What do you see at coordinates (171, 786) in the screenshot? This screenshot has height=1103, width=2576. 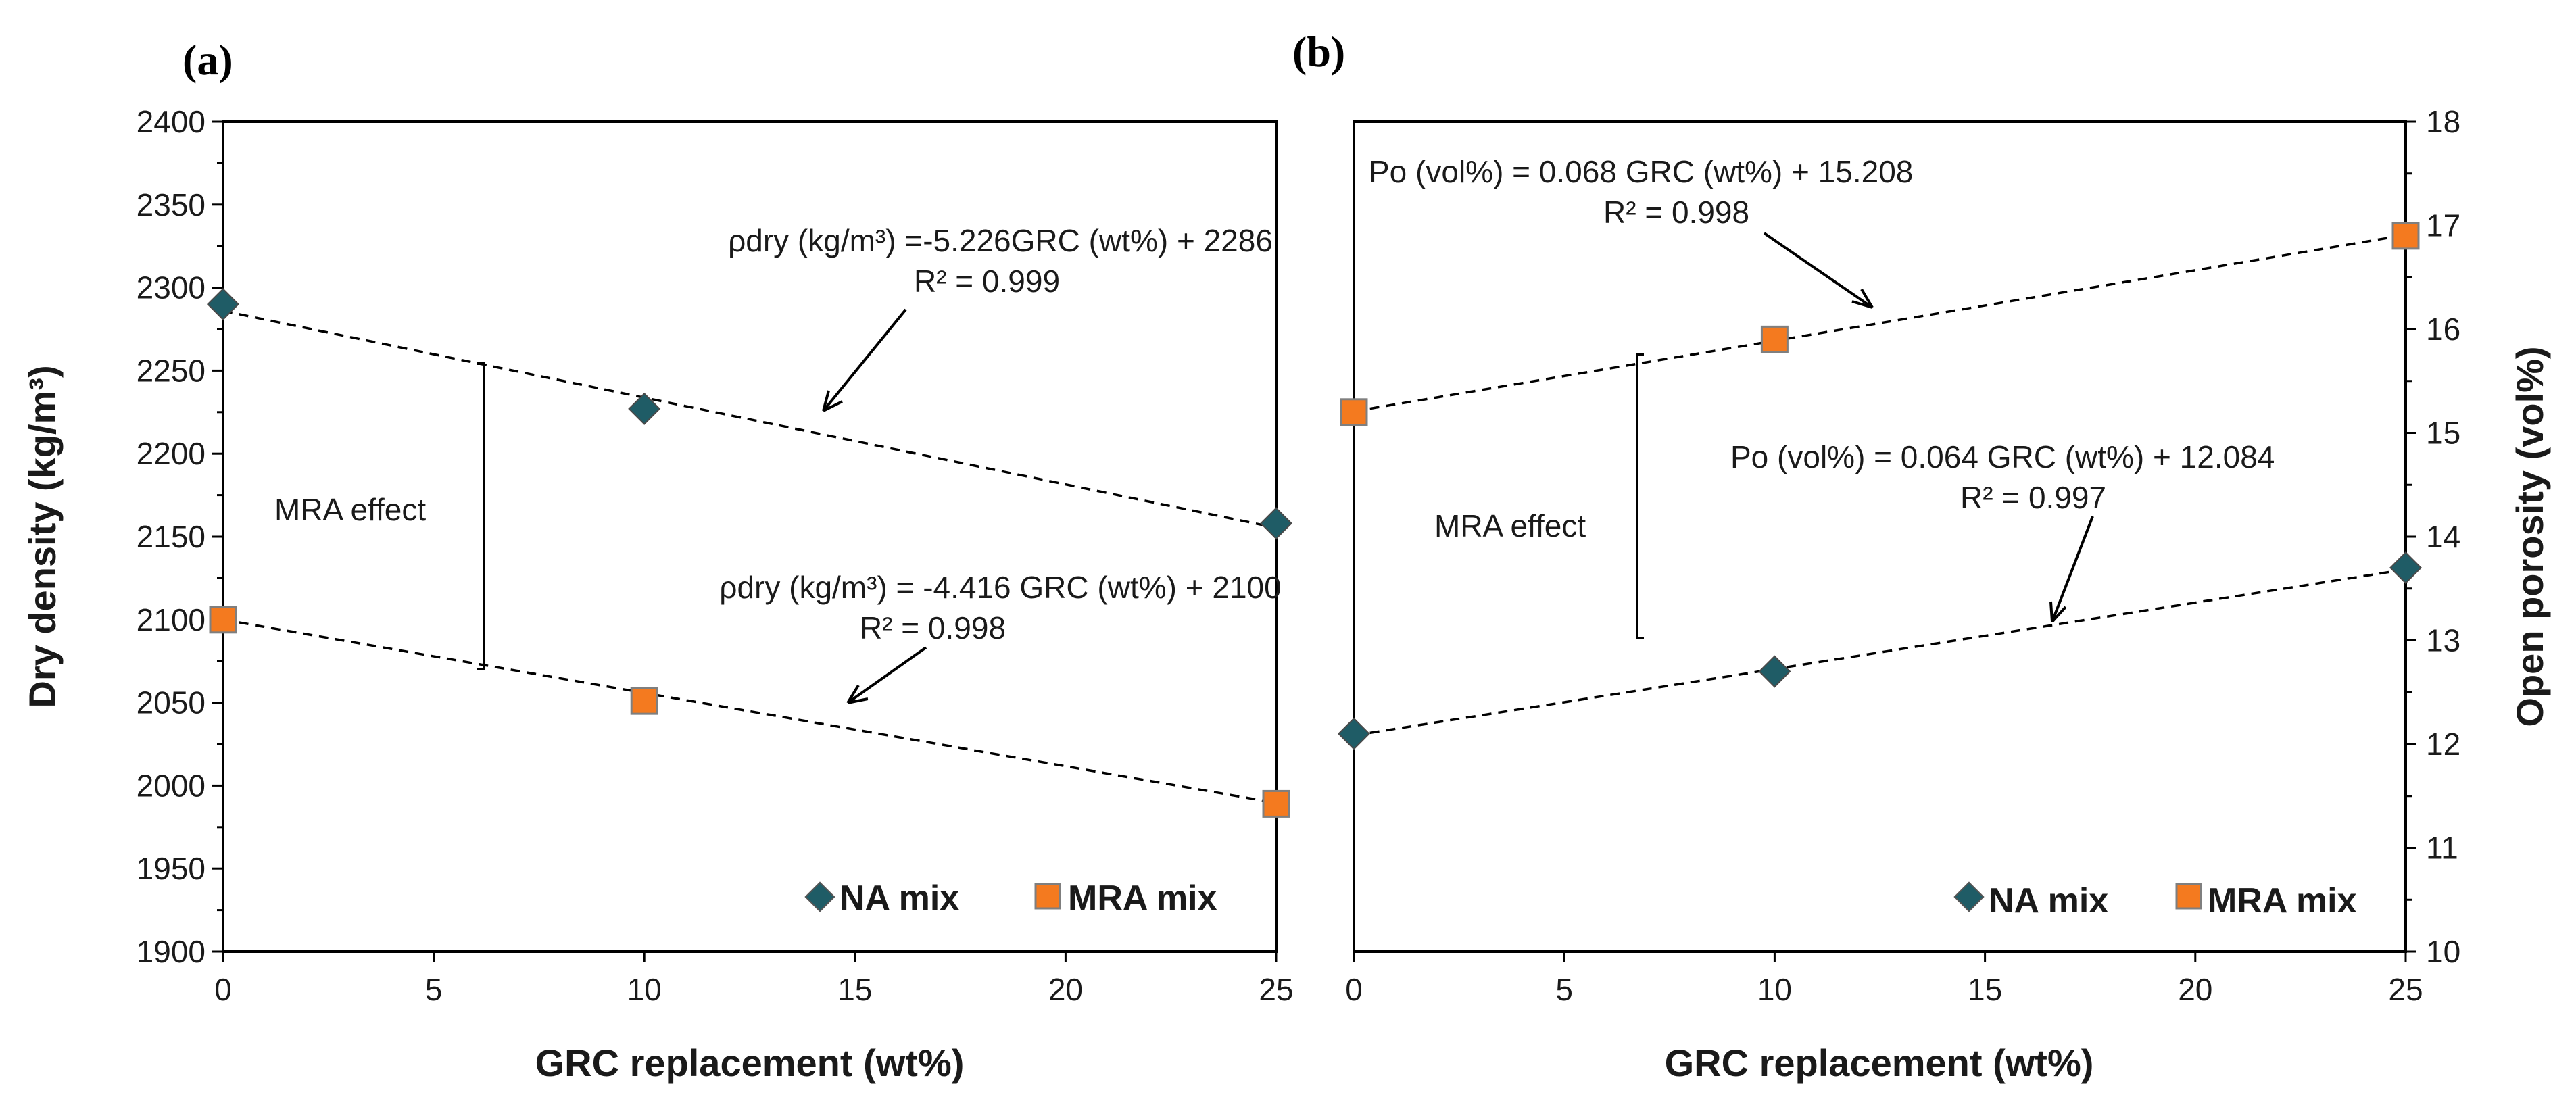 I see `panel-a-y-tick-label: 2000` at bounding box center [171, 786].